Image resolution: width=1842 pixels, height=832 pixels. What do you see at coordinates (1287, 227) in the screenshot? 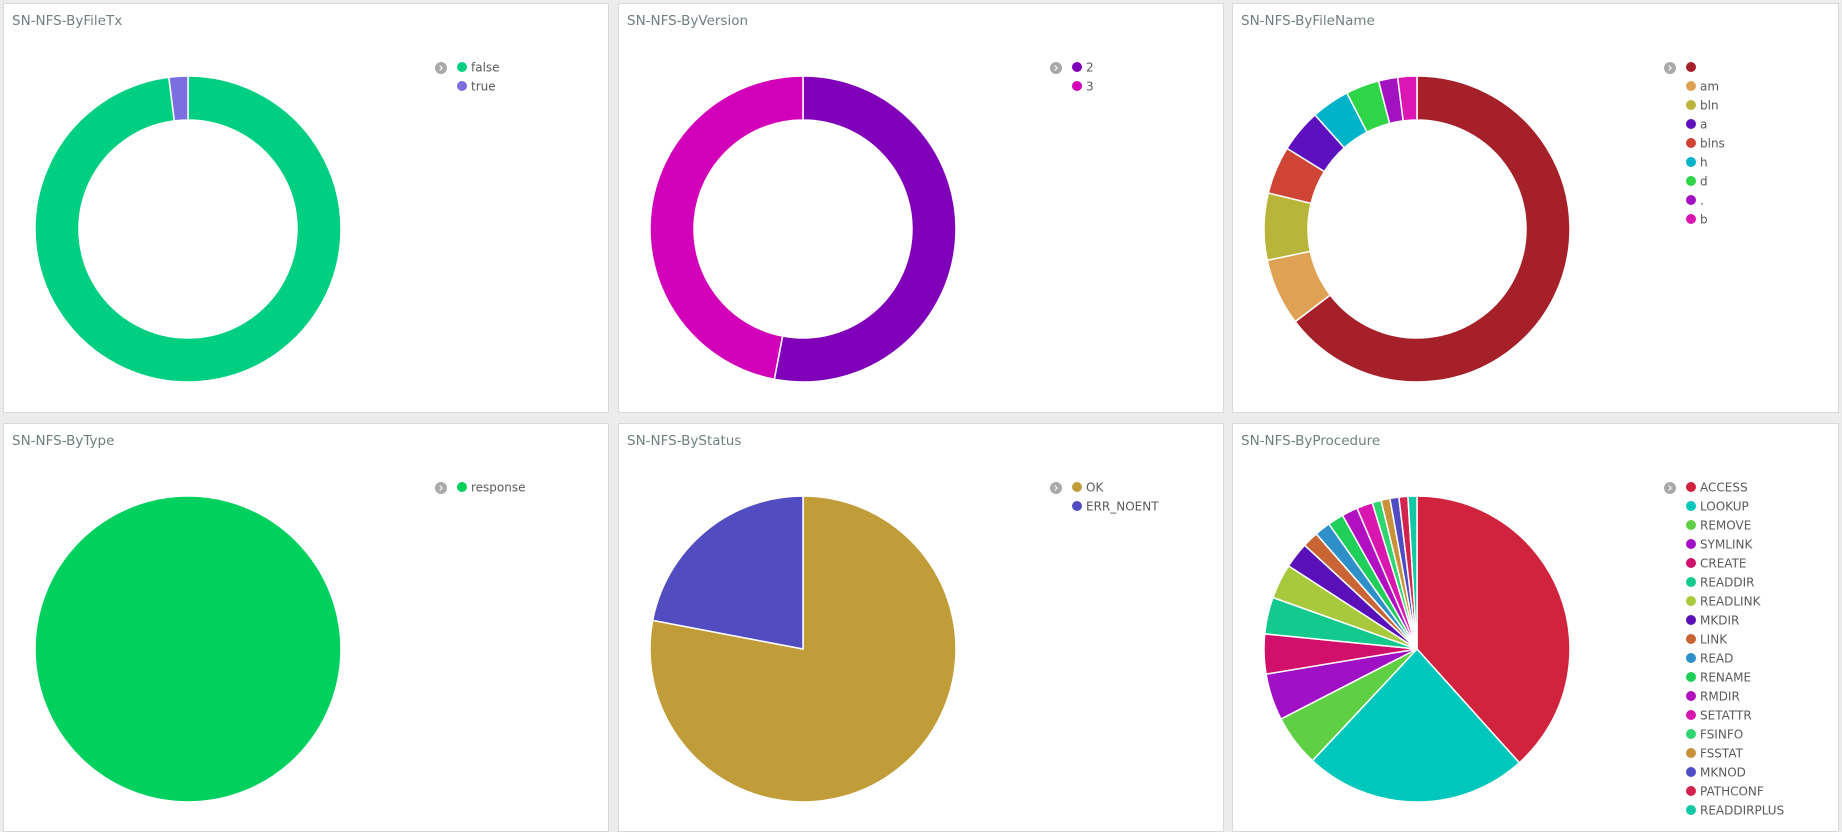
I see `pie-slice-bln` at bounding box center [1287, 227].